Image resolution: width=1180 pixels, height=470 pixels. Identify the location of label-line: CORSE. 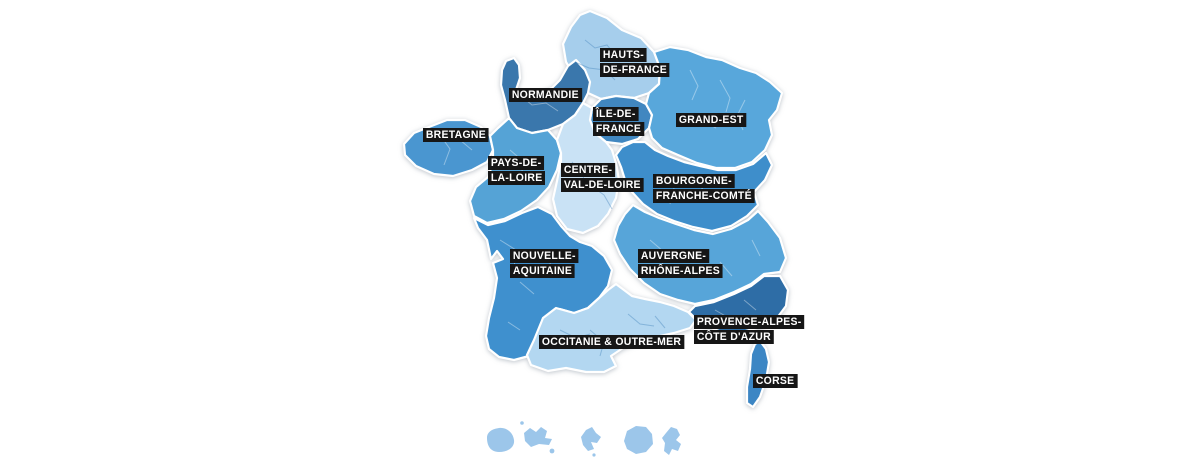
(775, 381).